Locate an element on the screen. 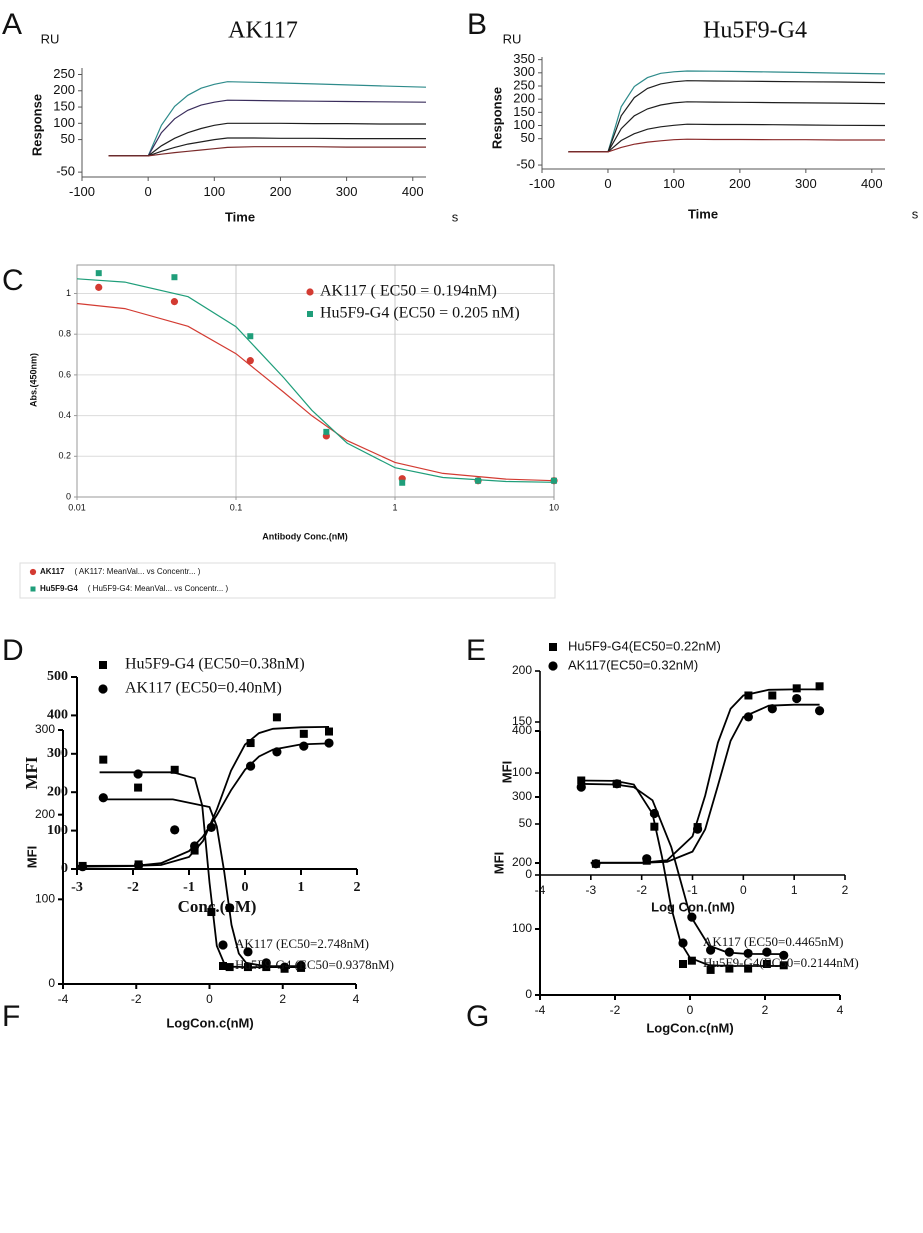 This screenshot has width=923, height=1233. x-tick-label: 1 is located at coordinates (301, 887).